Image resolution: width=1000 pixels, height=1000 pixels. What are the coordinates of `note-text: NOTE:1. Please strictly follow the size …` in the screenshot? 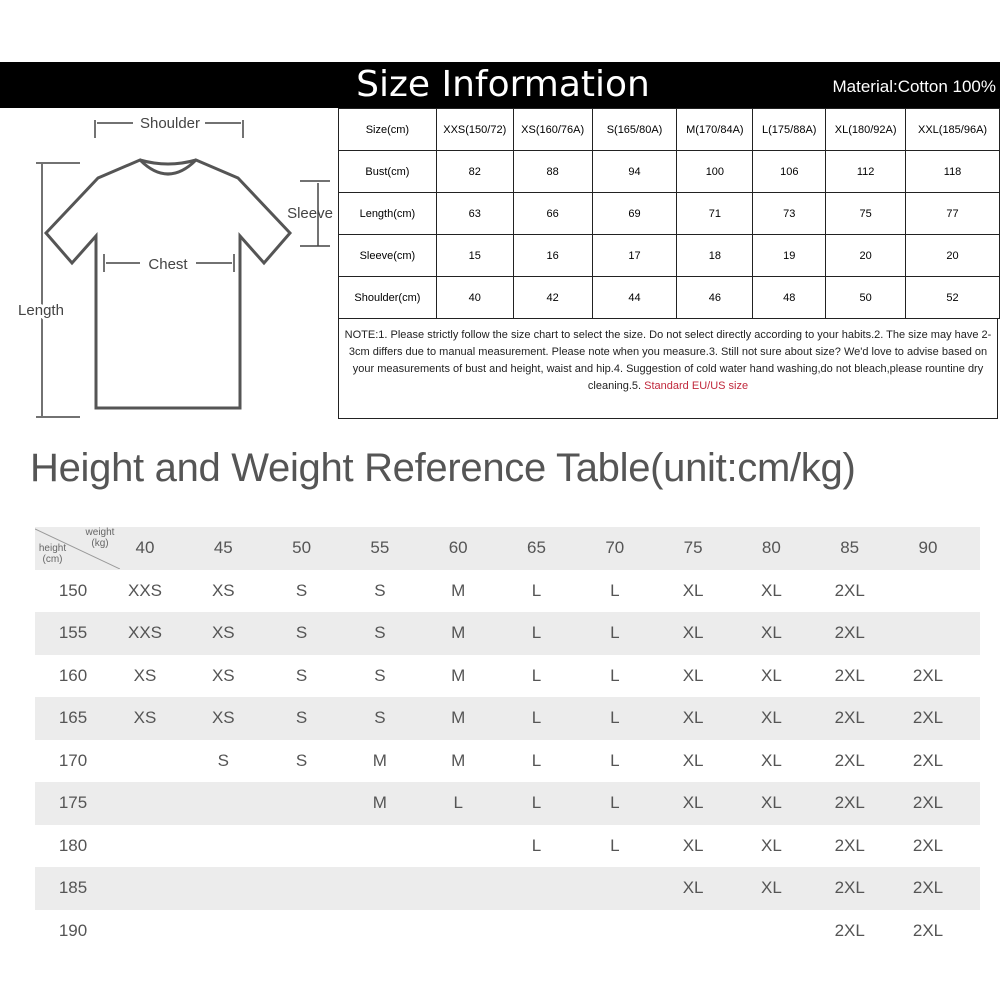 It's located at (668, 360).